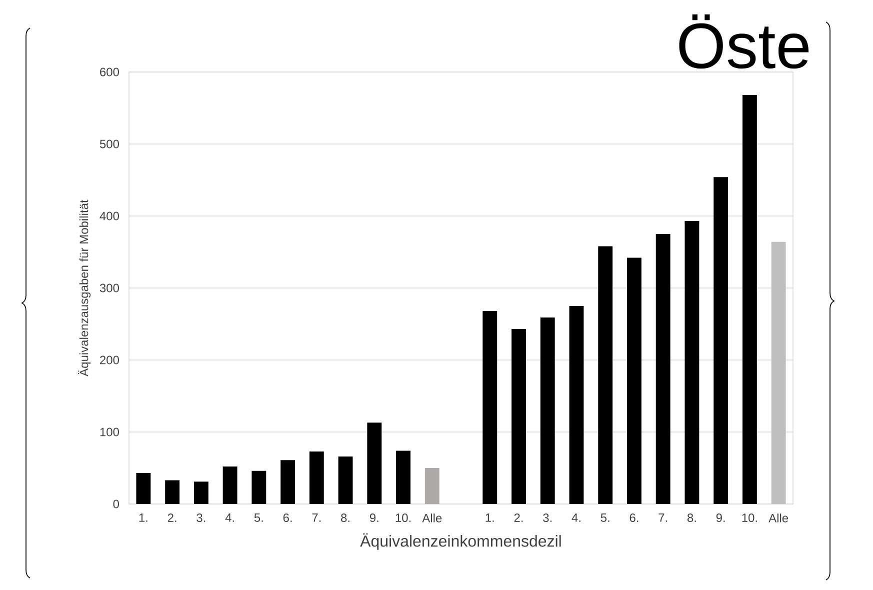 This screenshot has width=873, height=590. I want to click on y-tick-label: 600, so click(110, 72).